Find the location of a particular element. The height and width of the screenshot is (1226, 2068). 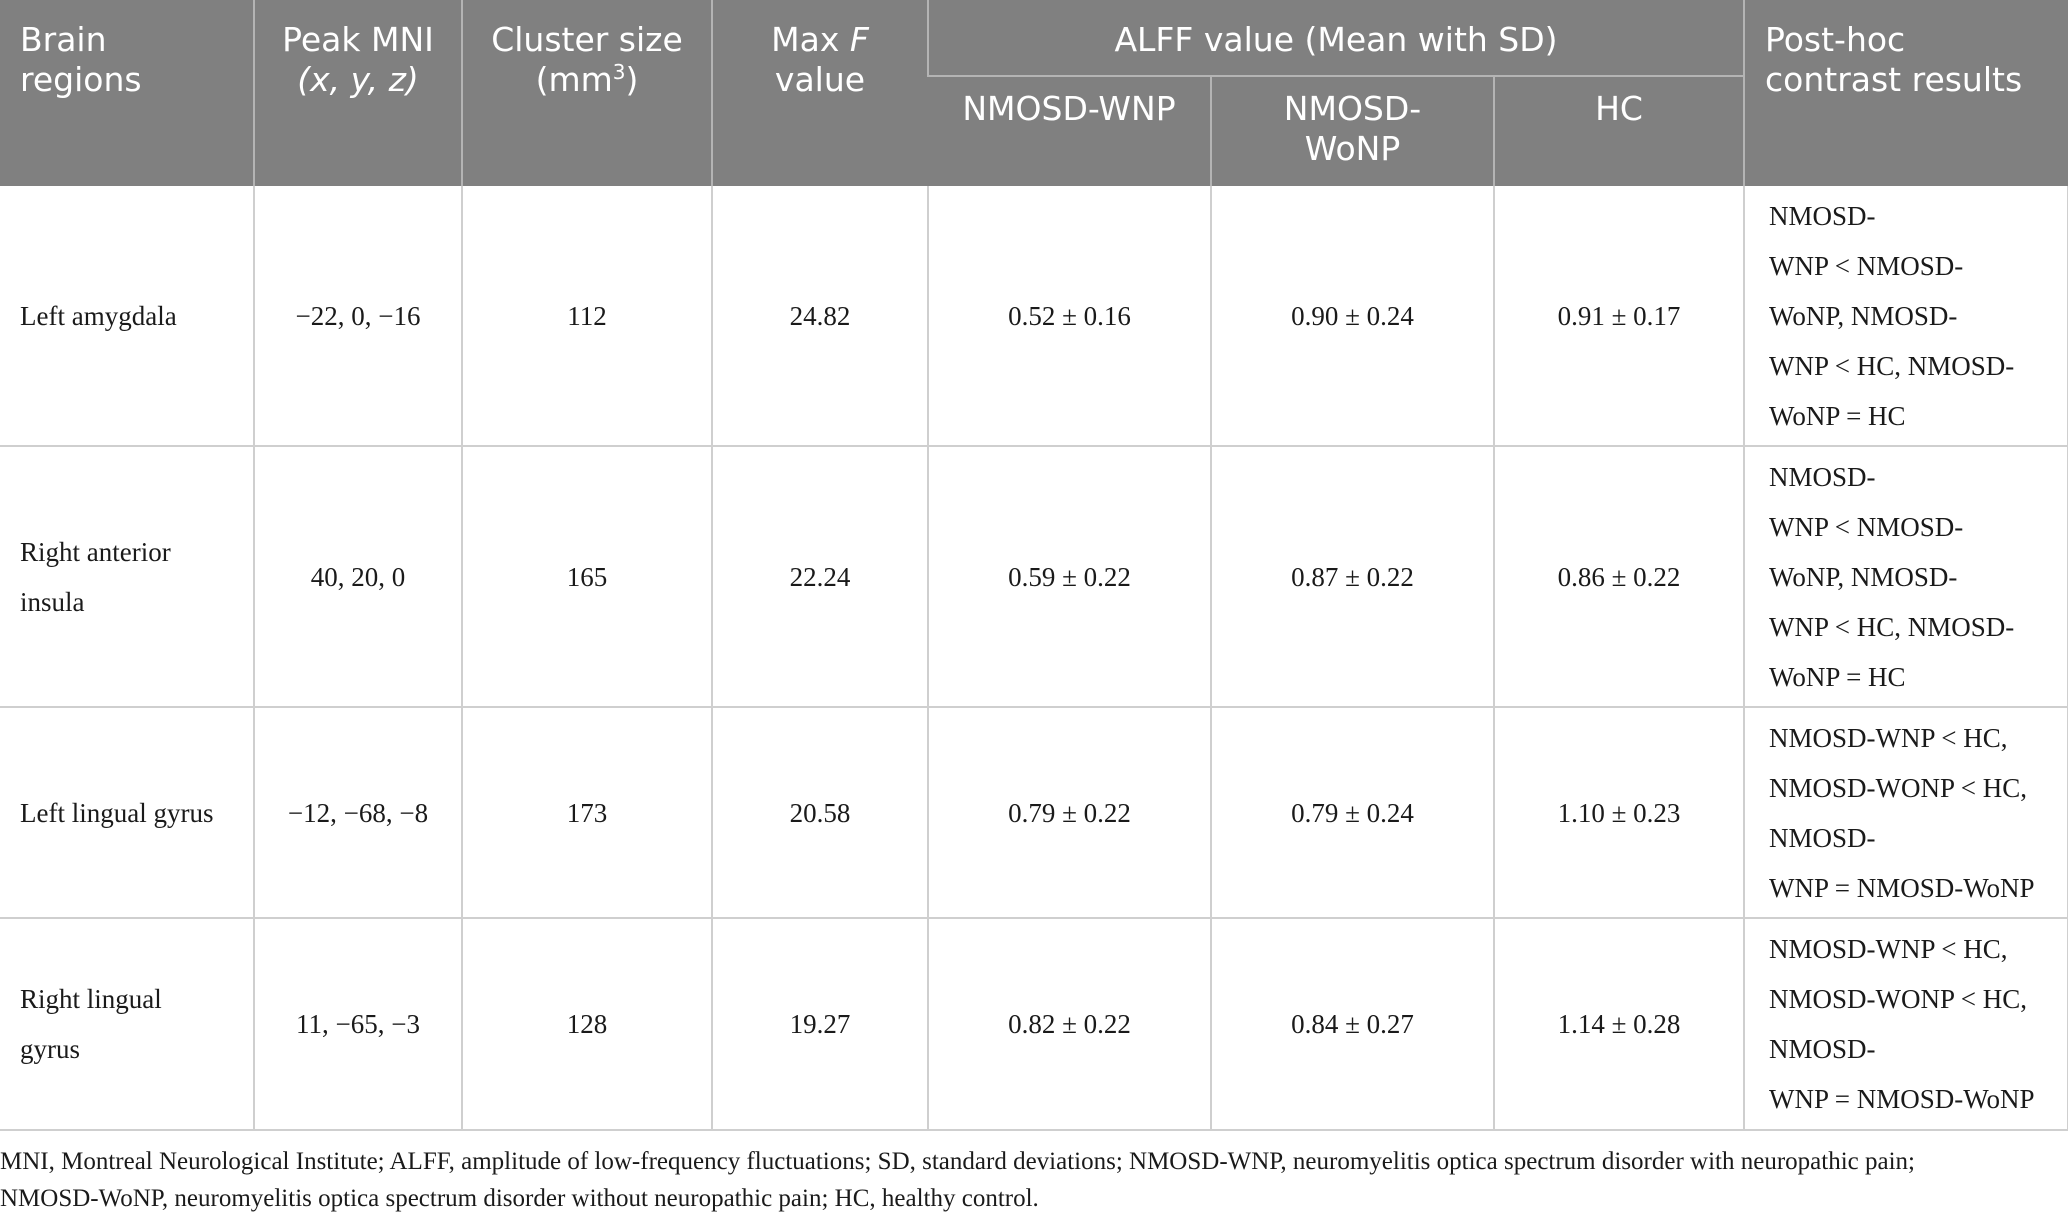

cell-alff-hc: 0.86 ± 0.22 is located at coordinates (1618, 577).